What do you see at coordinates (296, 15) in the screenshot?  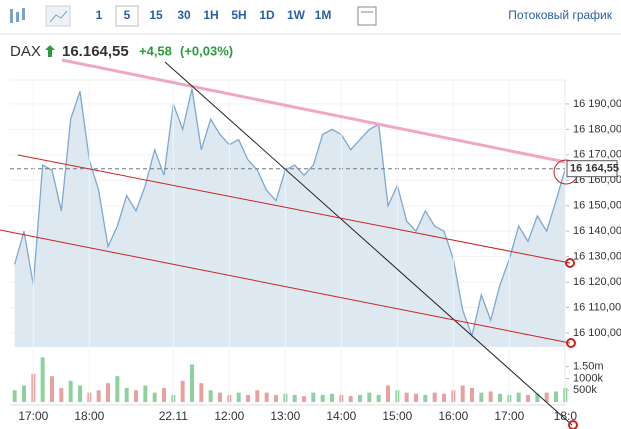 I see `interval-button: 1W` at bounding box center [296, 15].